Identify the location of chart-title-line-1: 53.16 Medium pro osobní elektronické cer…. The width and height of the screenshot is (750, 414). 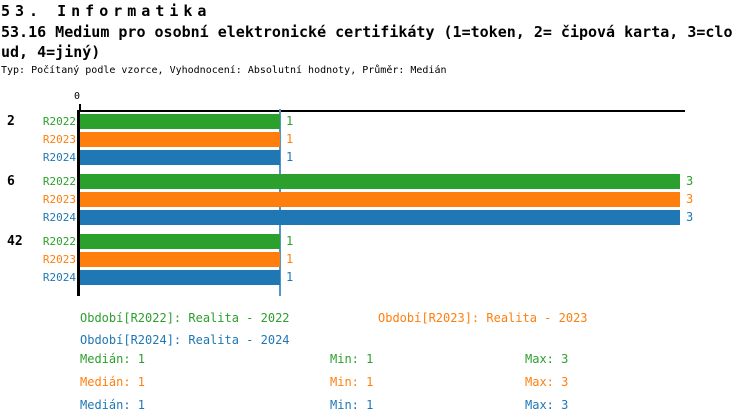
(367, 32).